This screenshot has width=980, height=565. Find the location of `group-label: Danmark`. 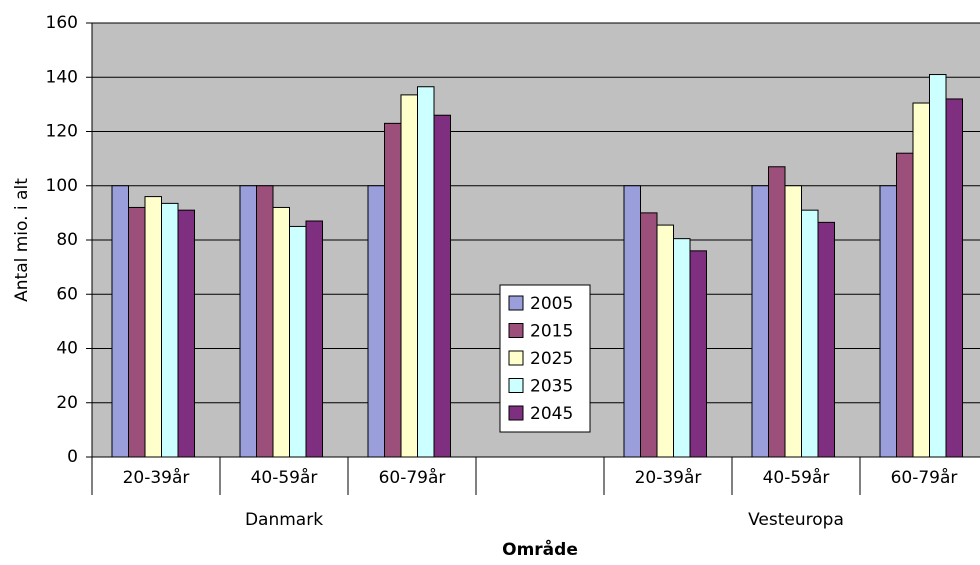

group-label: Danmark is located at coordinates (284, 520).